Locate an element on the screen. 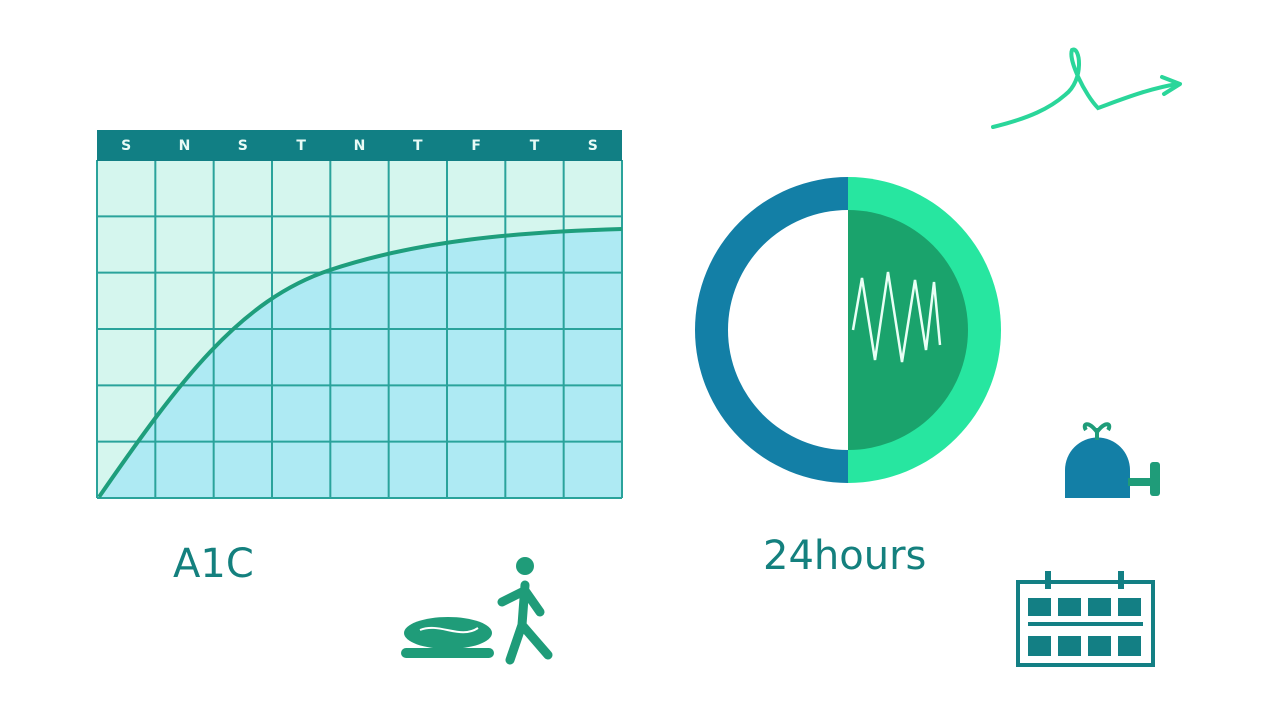  day-label: F is located at coordinates (476, 146).